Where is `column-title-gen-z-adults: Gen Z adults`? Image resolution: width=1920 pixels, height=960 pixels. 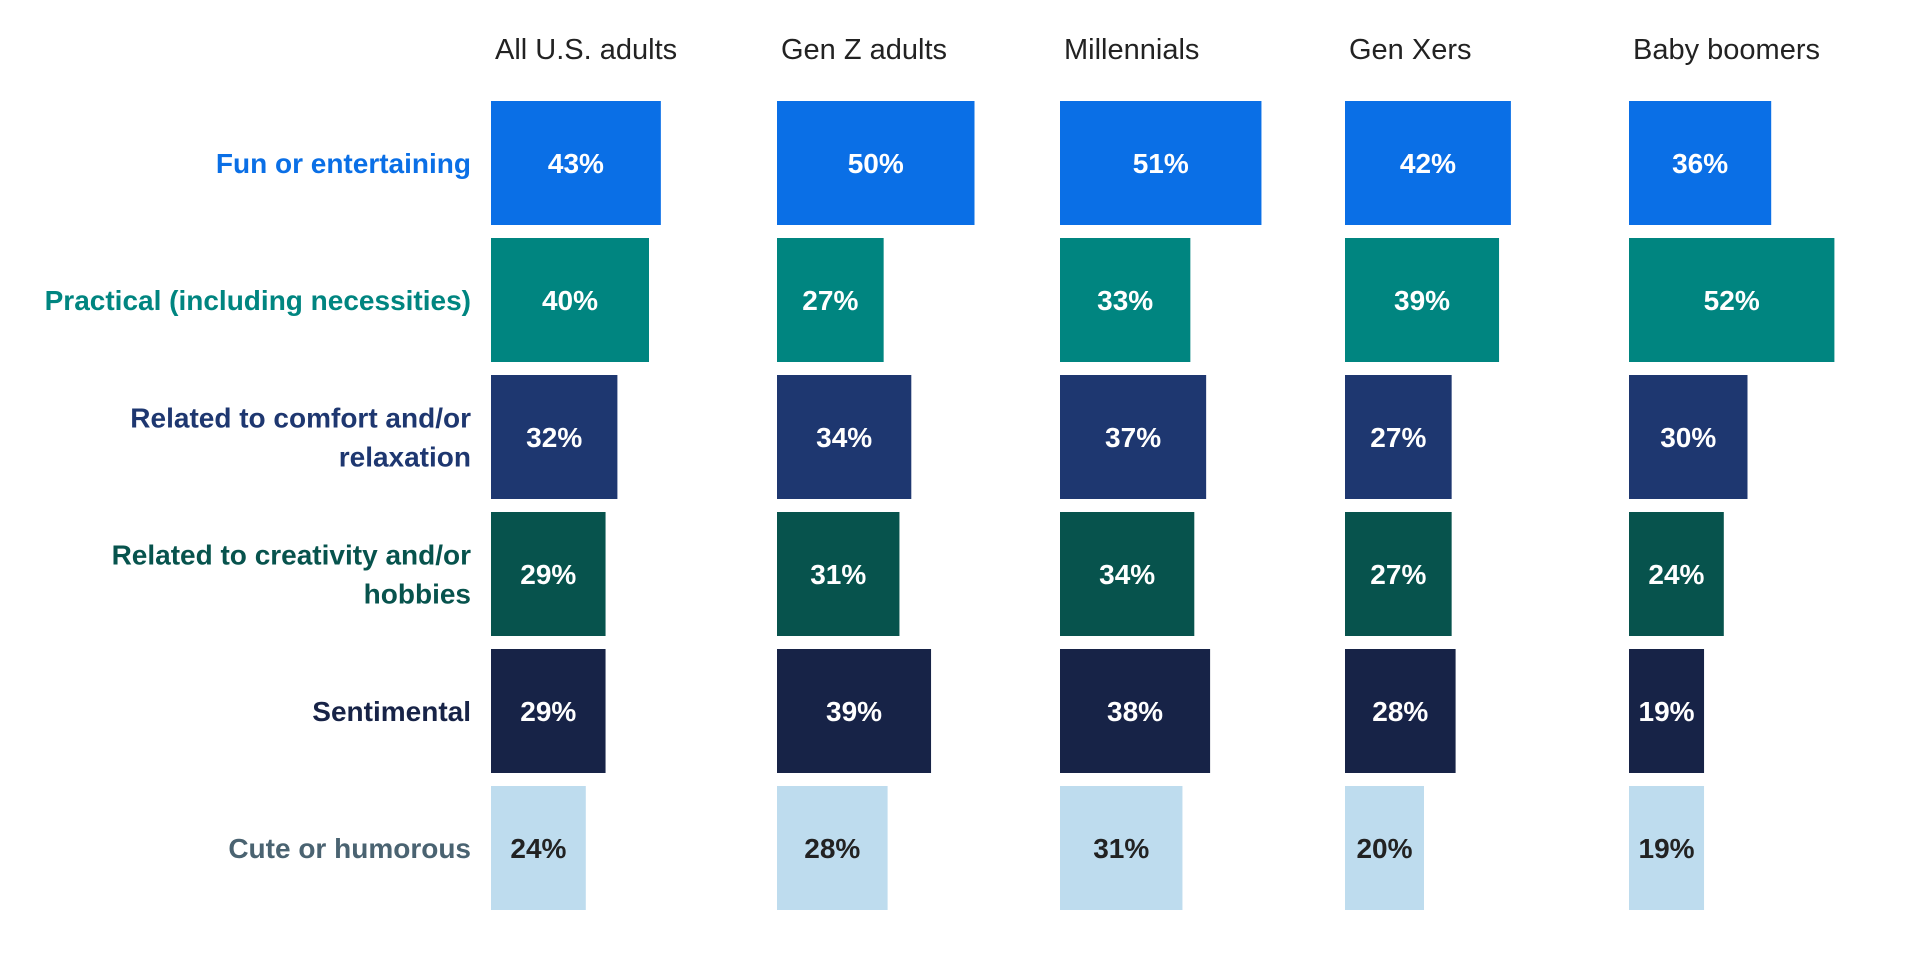
column-title-gen-z-adults: Gen Z adults is located at coordinates (864, 50).